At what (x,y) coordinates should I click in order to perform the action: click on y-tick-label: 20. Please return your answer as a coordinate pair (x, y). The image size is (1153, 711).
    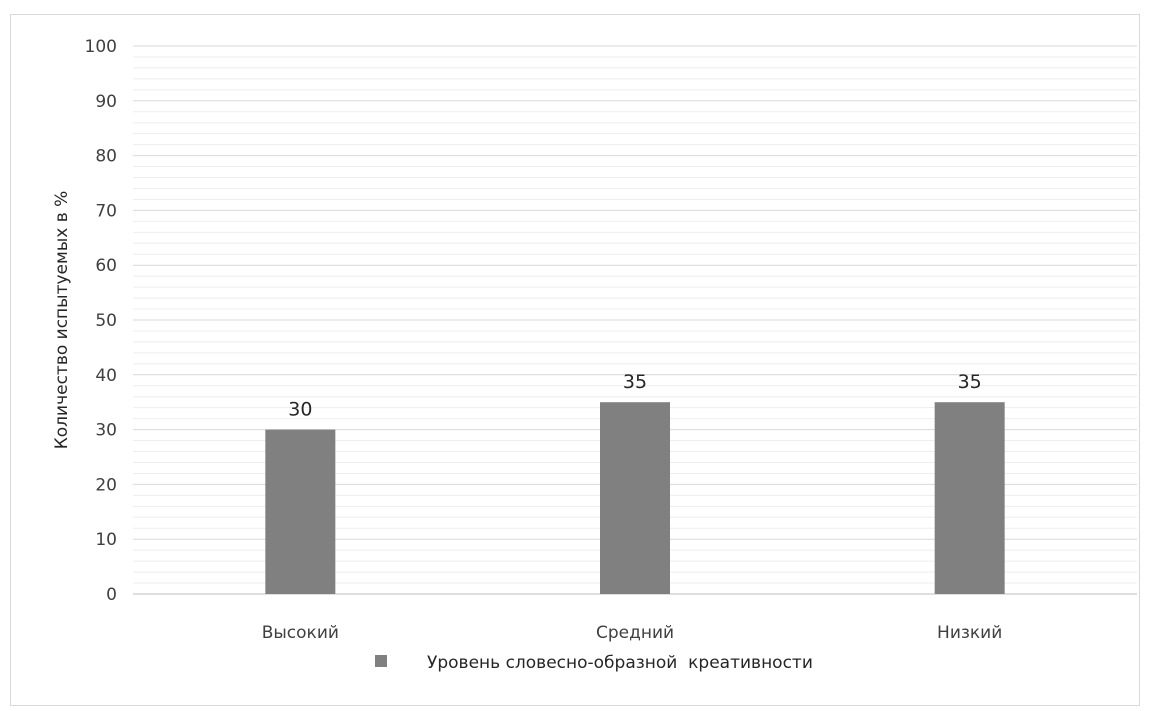
    Looking at the image, I should click on (106, 485).